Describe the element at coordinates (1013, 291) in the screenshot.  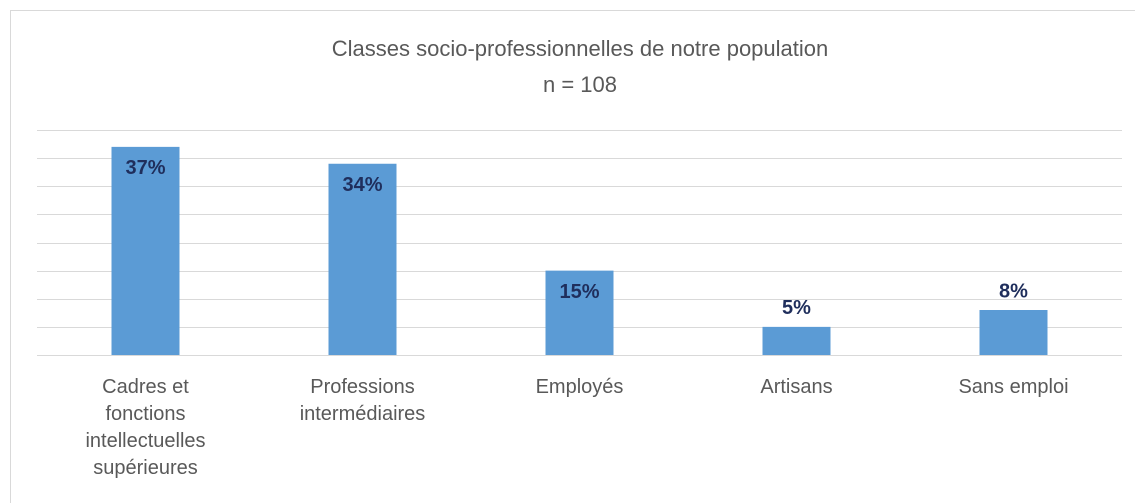
I see `data-label: 8%` at that location.